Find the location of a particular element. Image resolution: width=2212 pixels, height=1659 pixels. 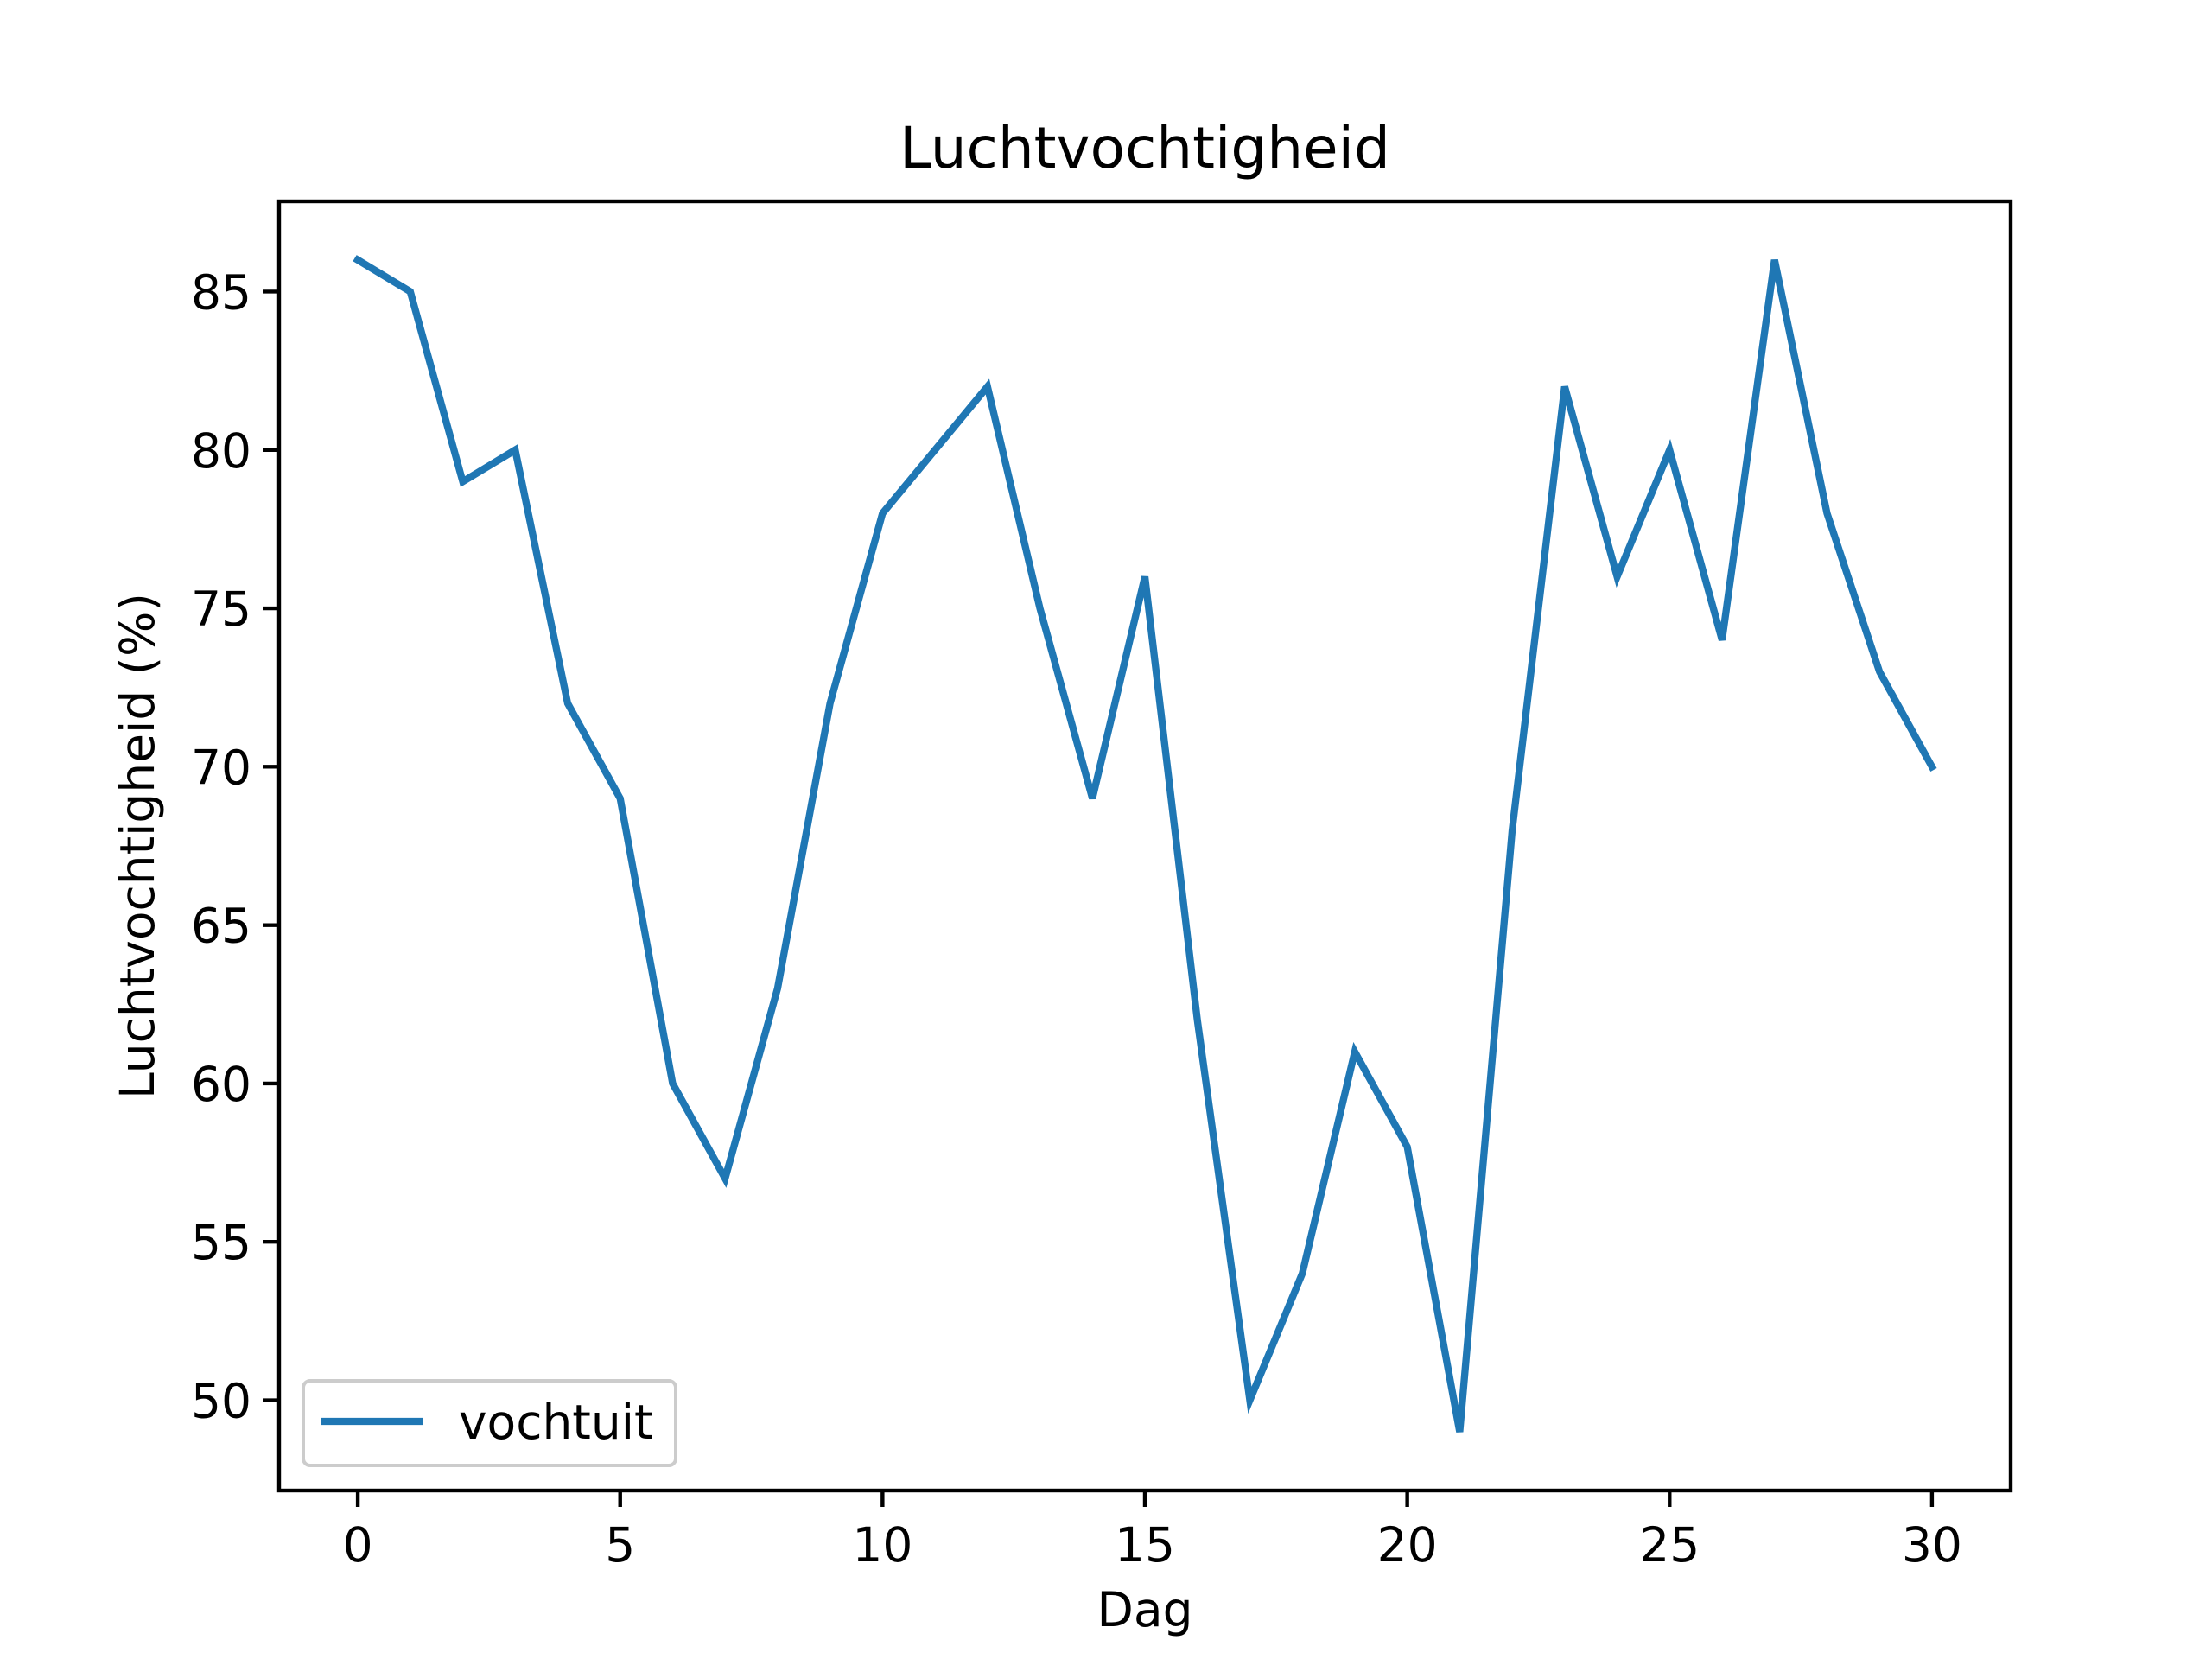

x-tick-label: 5 is located at coordinates (620, 1545).